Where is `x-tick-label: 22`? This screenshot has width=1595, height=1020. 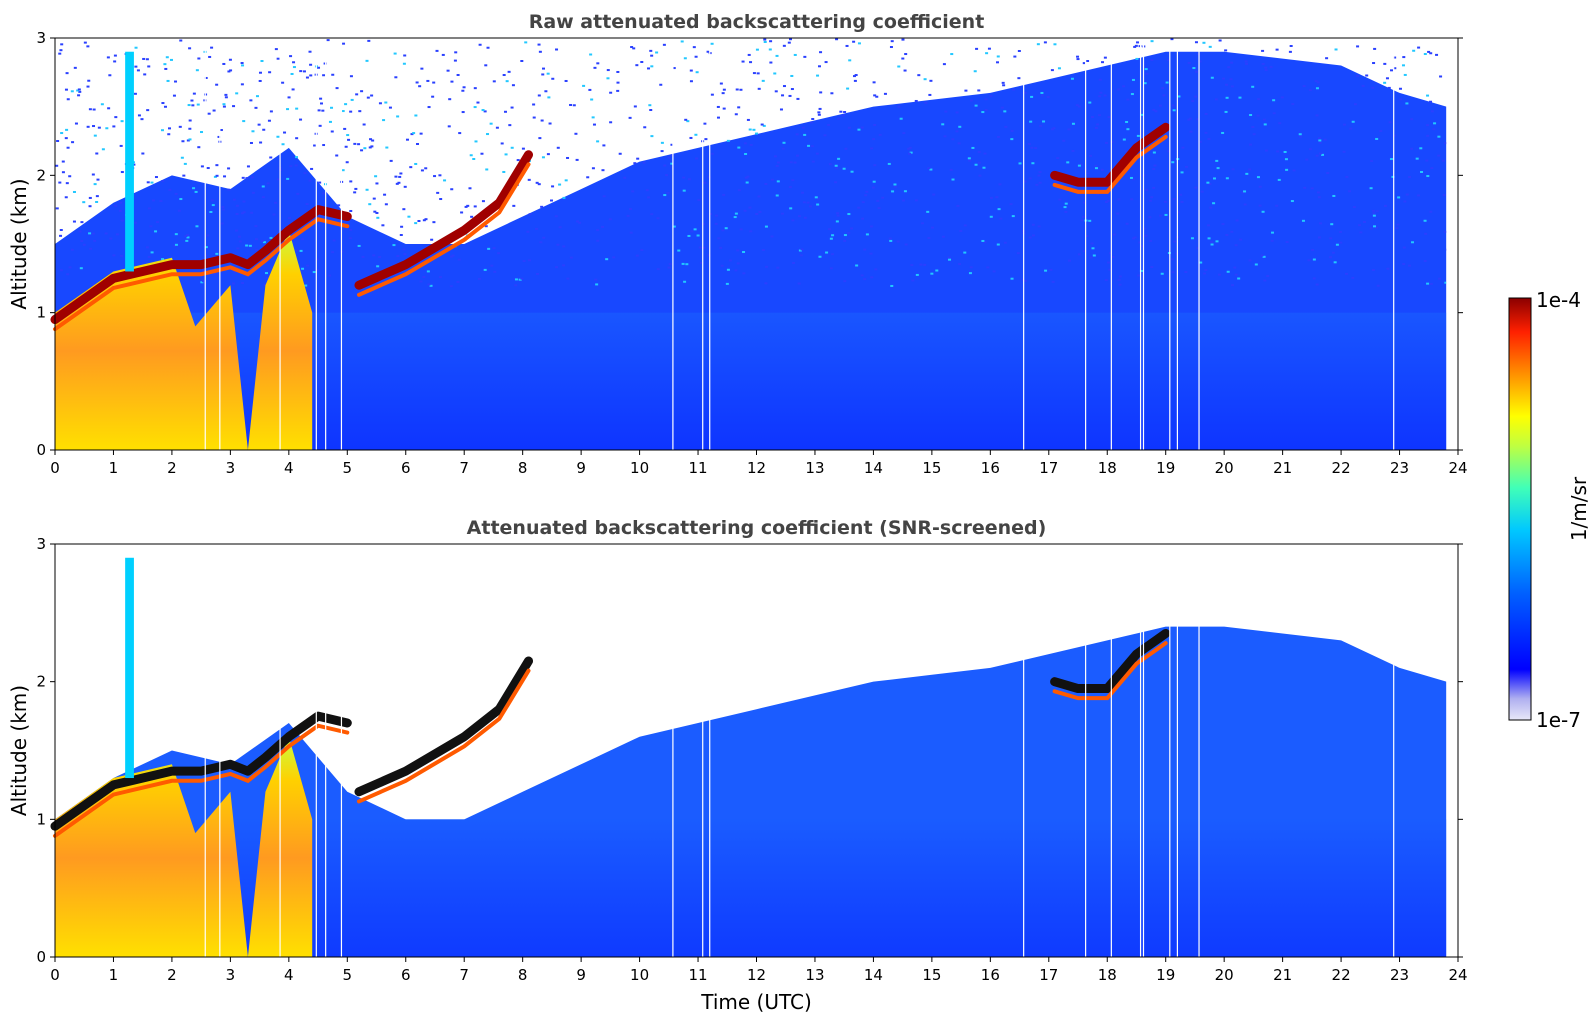 x-tick-label: 22 is located at coordinates (1341, 975).